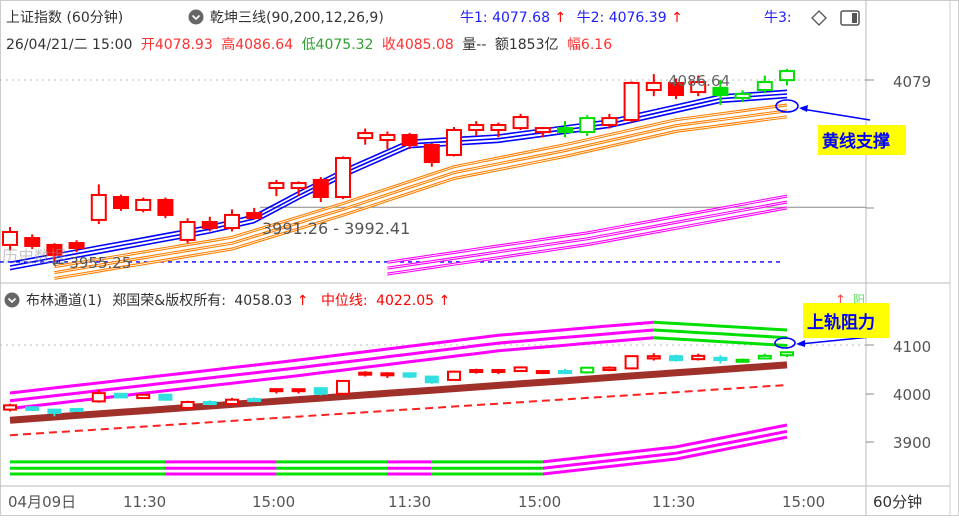 The height and width of the screenshot is (520, 959). Describe the element at coordinates (912, 395) in the screenshot. I see `lower-axis-label-4000: 4000` at that location.